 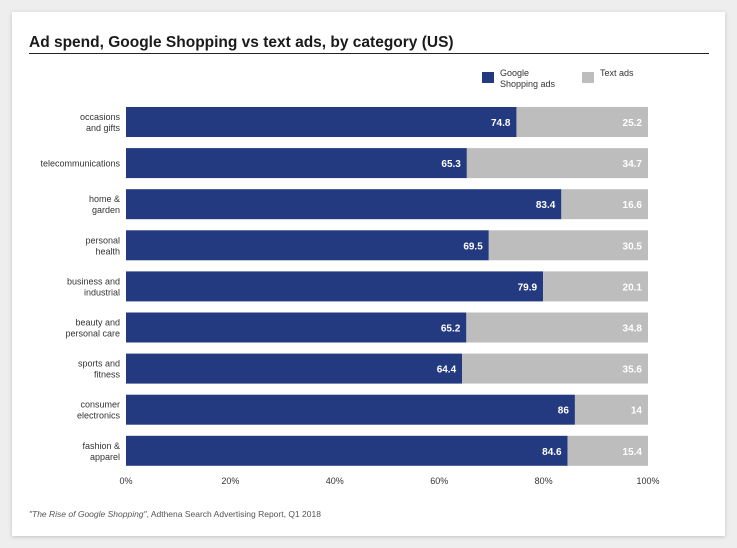 I want to click on source-report-title: "The Rise of Google Shopping", so click(x=88, y=514).